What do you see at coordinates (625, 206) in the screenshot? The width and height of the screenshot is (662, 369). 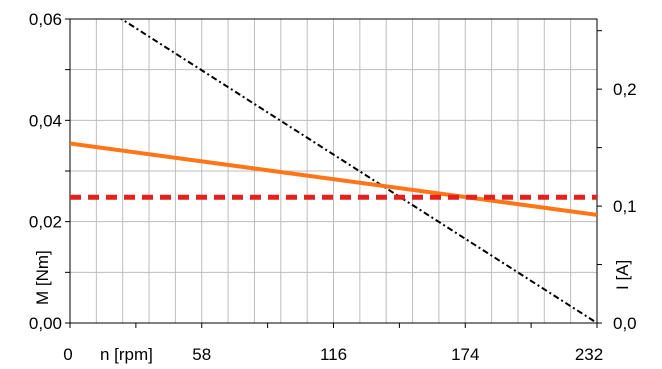 I see `y-right-tick-label: 0,1` at bounding box center [625, 206].